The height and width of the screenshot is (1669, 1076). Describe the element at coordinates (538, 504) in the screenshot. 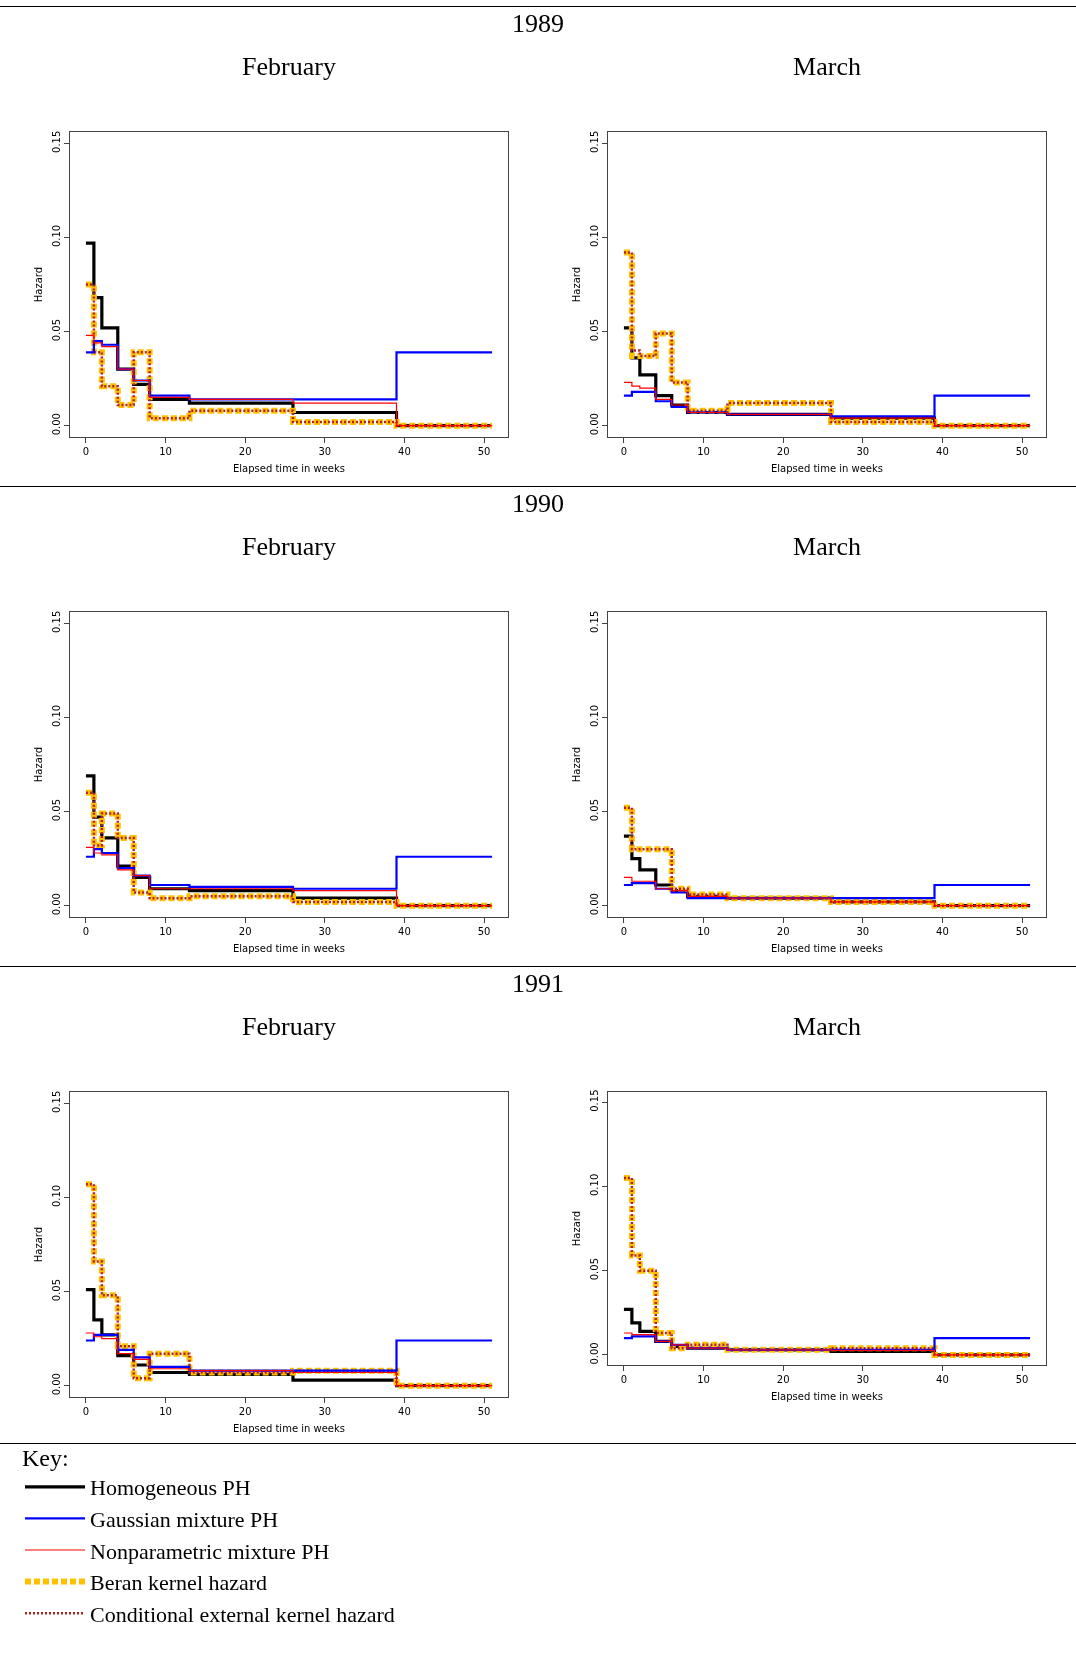

I see `text: 1990` at that location.